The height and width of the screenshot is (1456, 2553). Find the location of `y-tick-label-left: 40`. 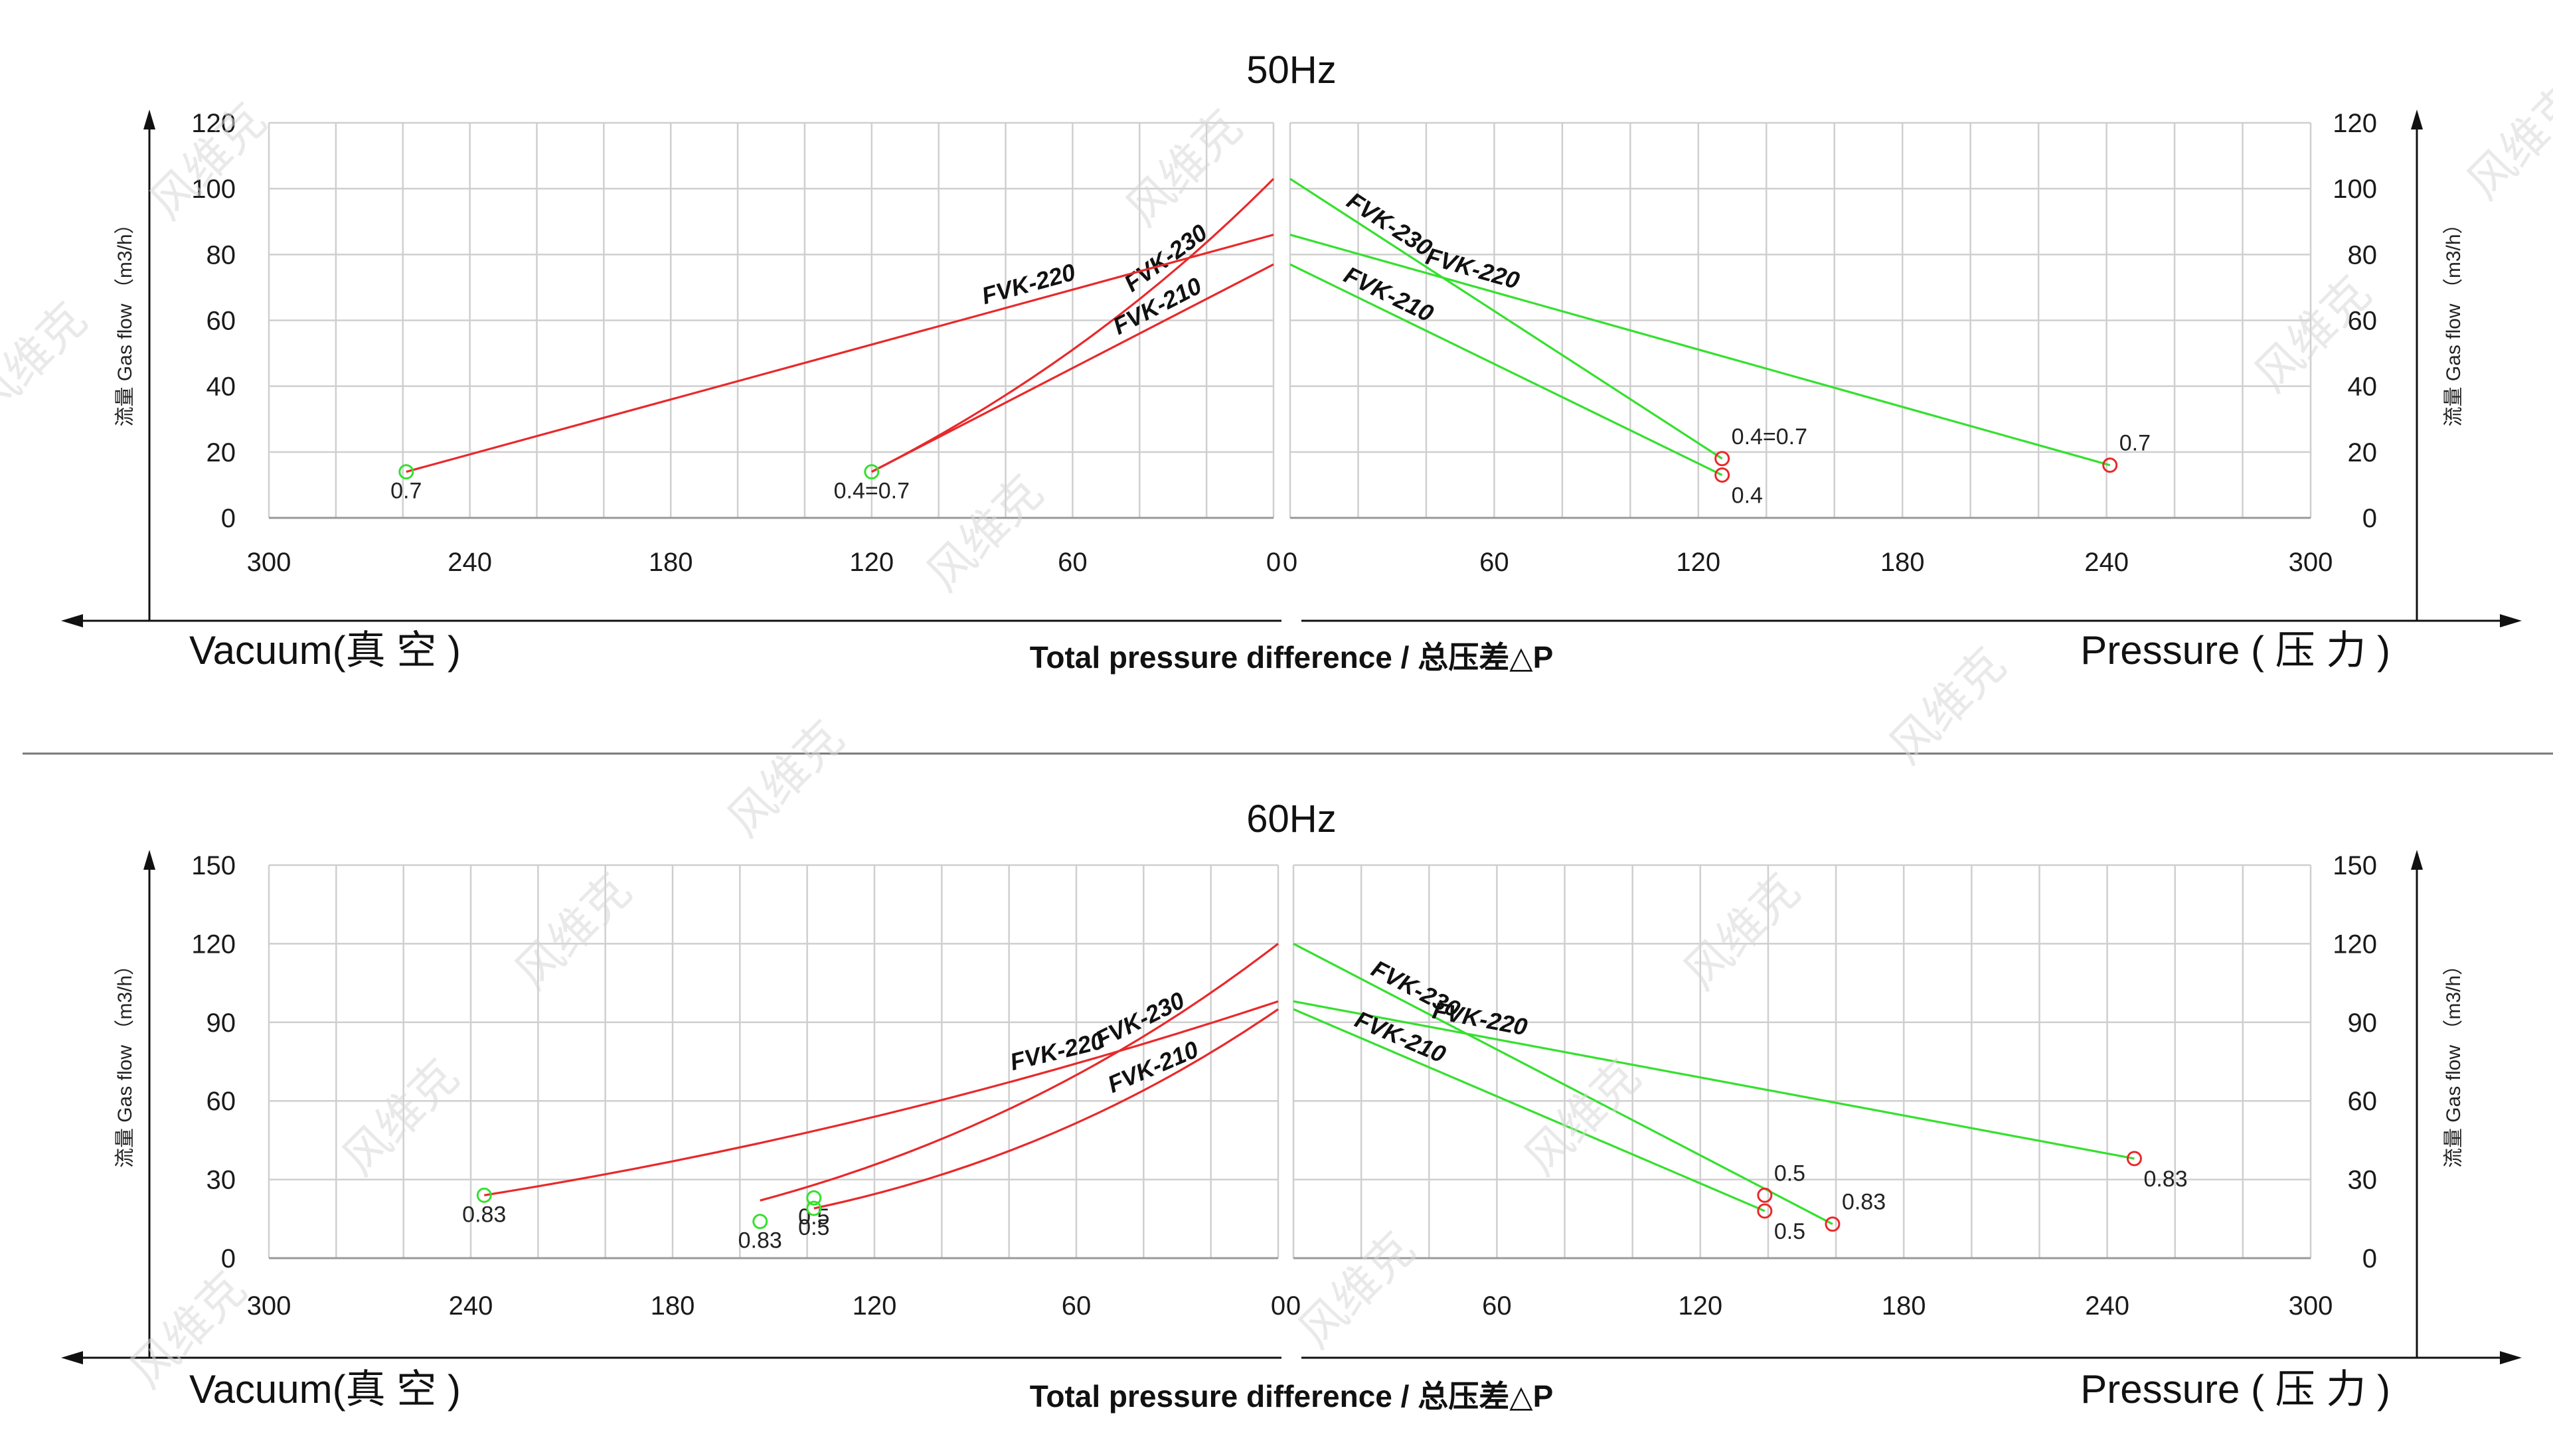

y-tick-label-left: 40 is located at coordinates (221, 387).